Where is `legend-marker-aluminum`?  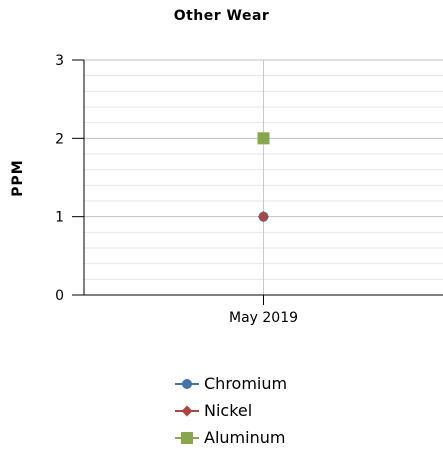
legend-marker-aluminum is located at coordinates (187, 437).